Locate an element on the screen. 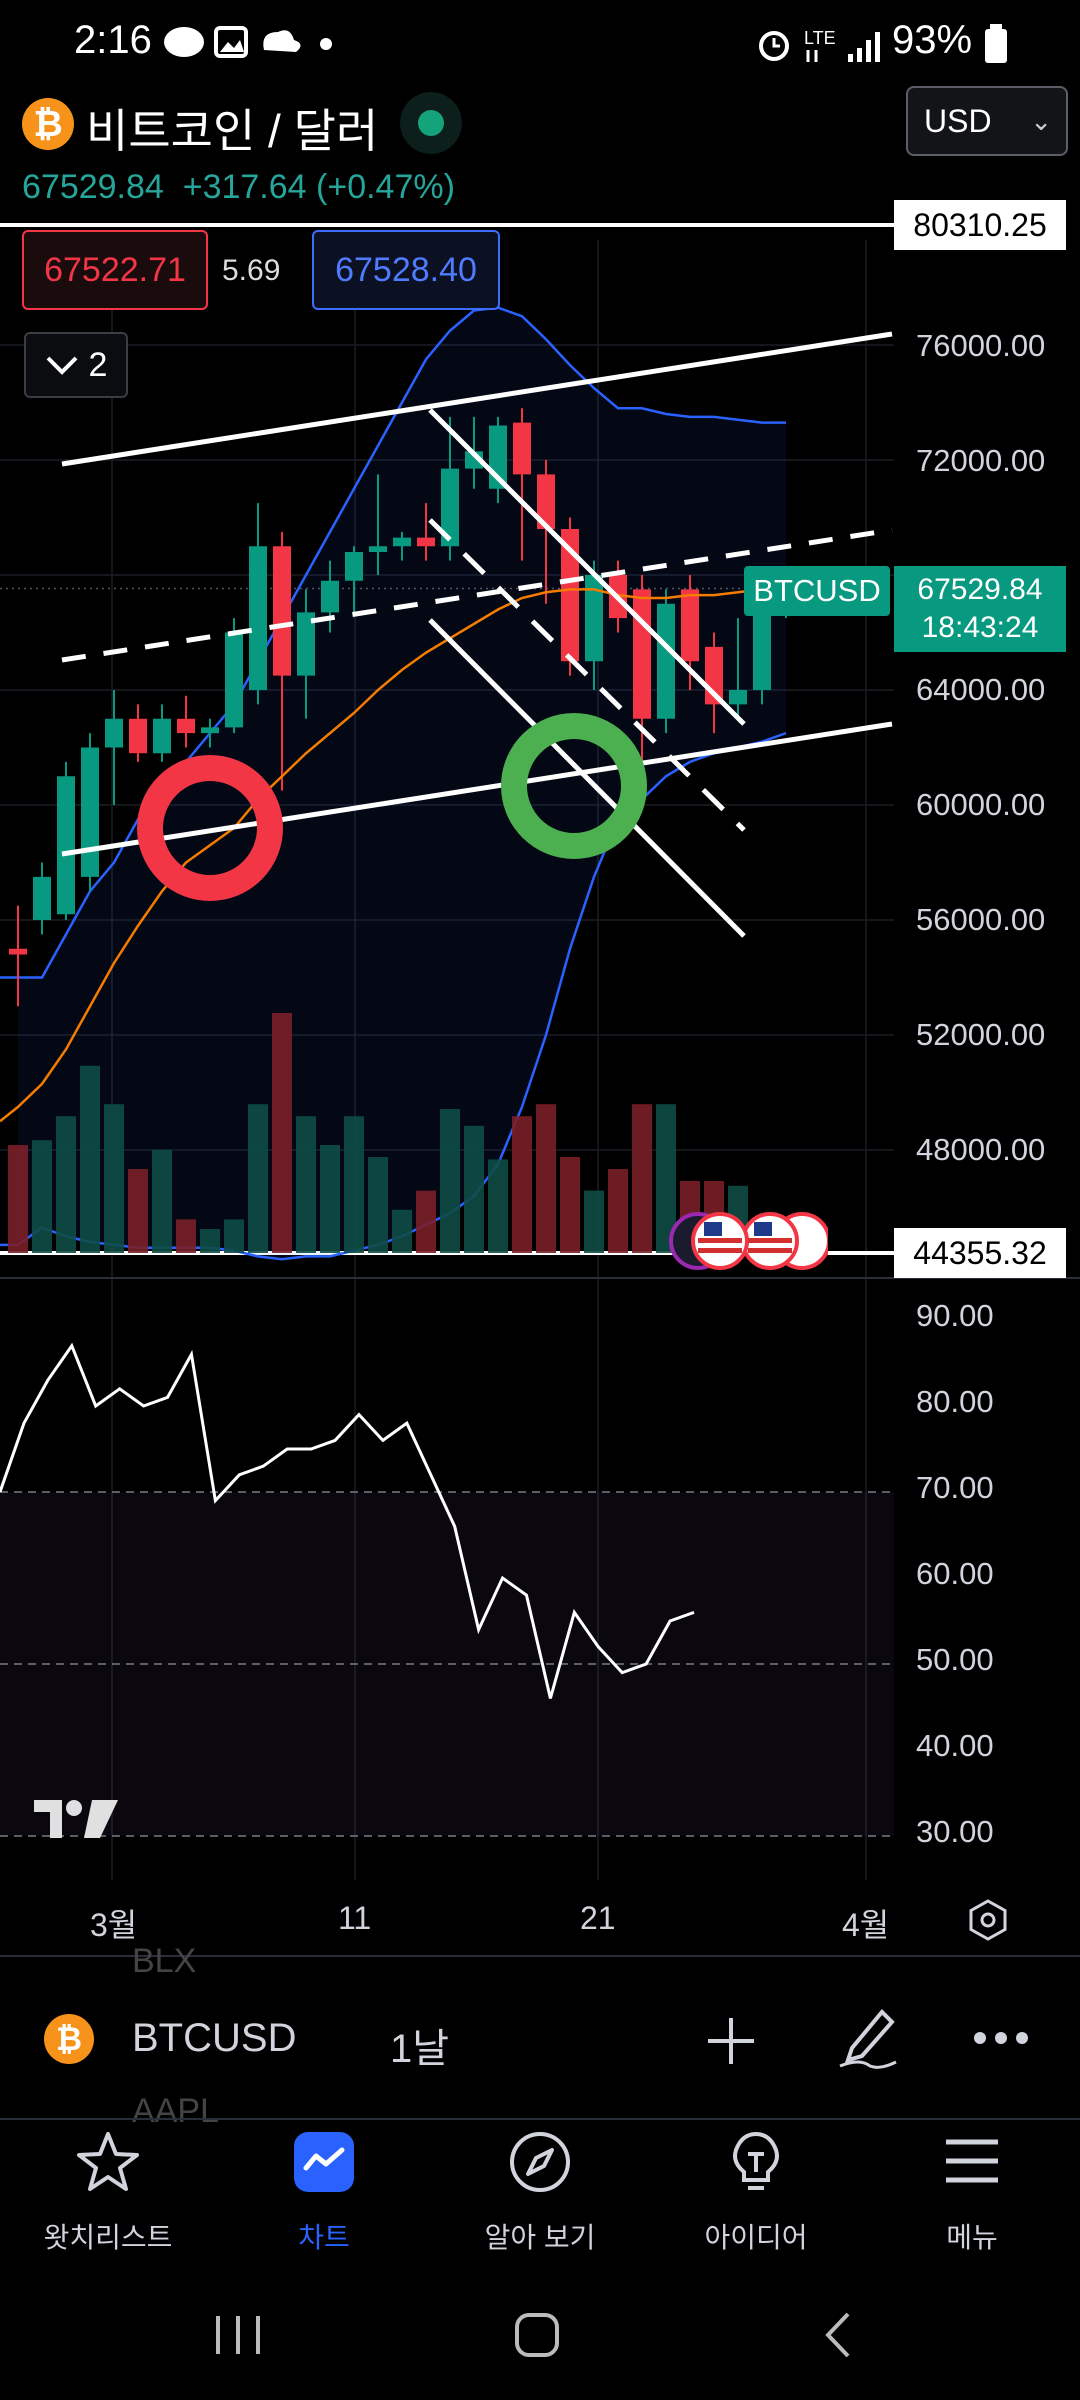 The image size is (1080, 2400). status-time: 2:16 is located at coordinates (113, 40).